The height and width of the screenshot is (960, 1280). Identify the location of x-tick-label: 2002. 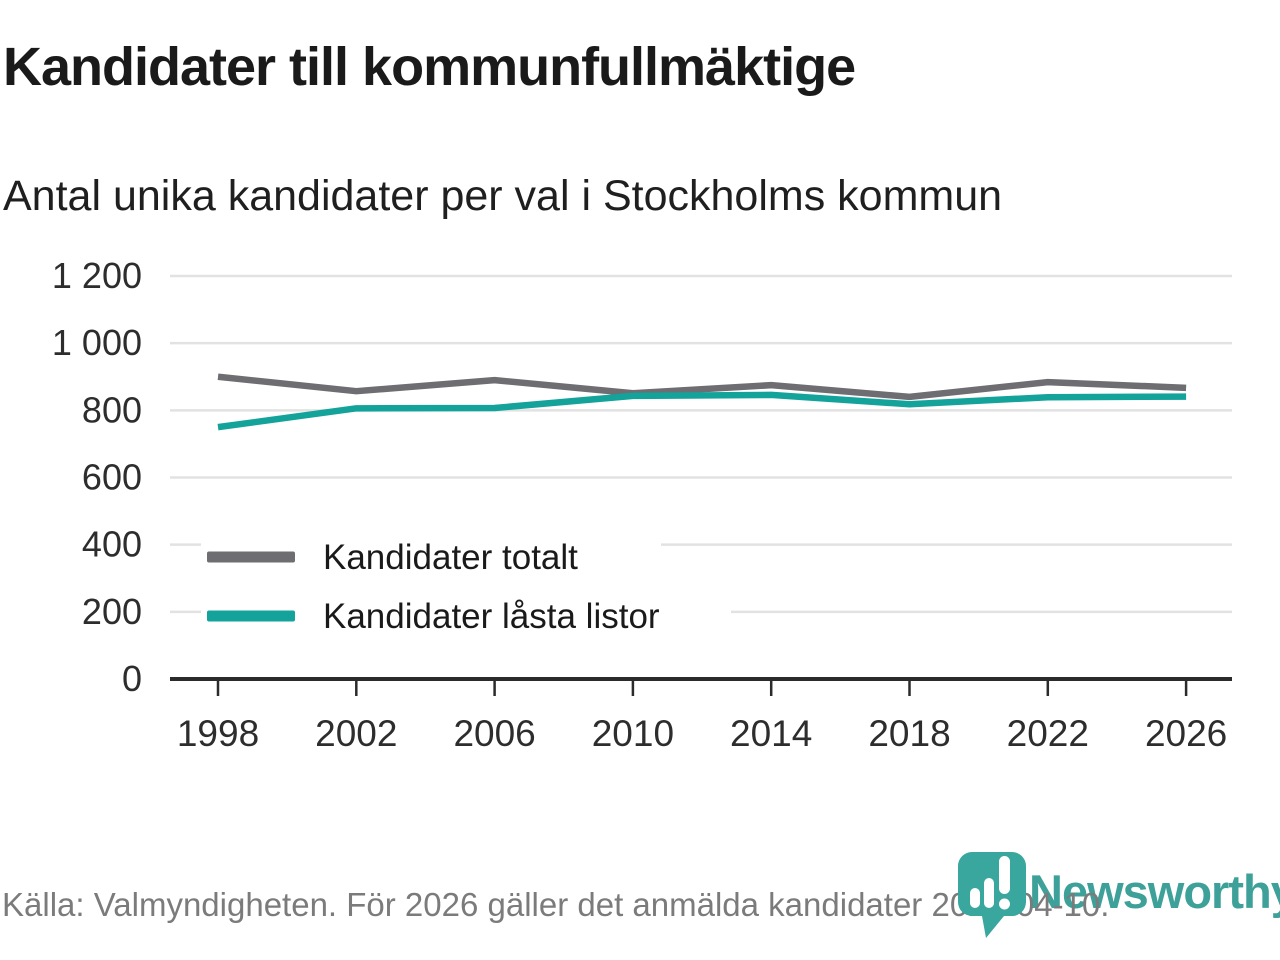
(356, 733).